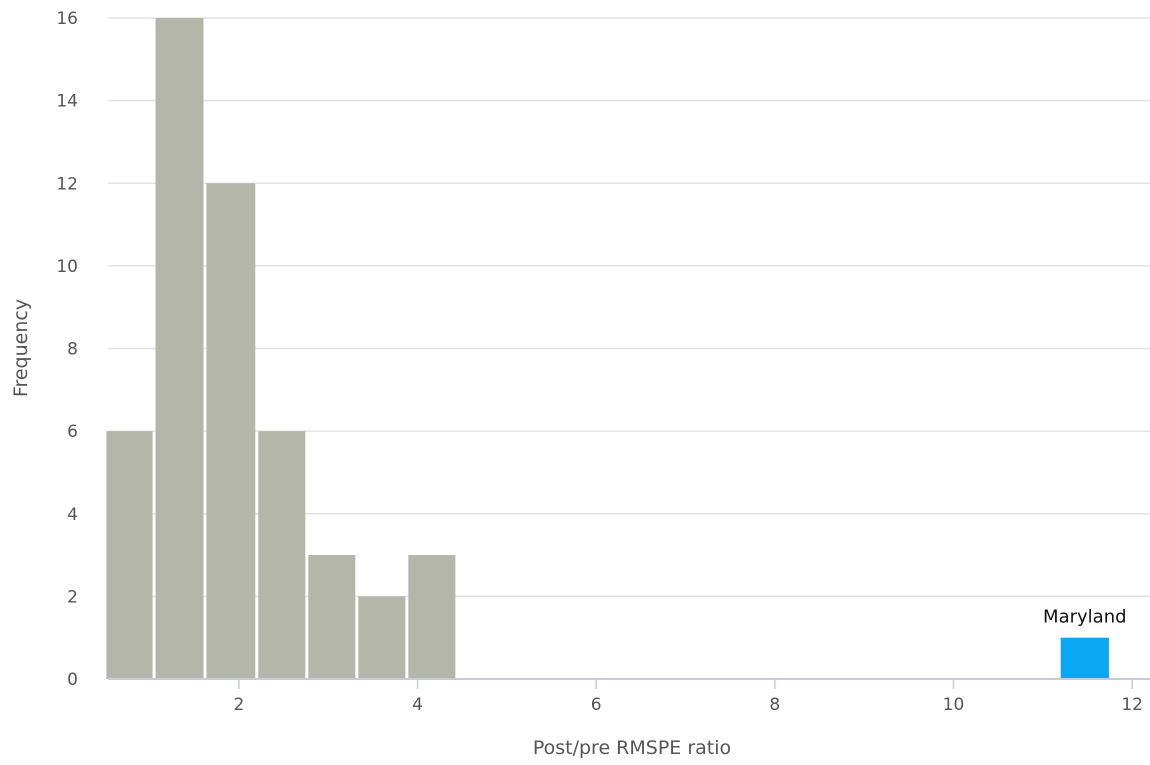 The height and width of the screenshot is (765, 1150). Describe the element at coordinates (72, 350) in the screenshot. I see `y-tick-label: 8` at that location.